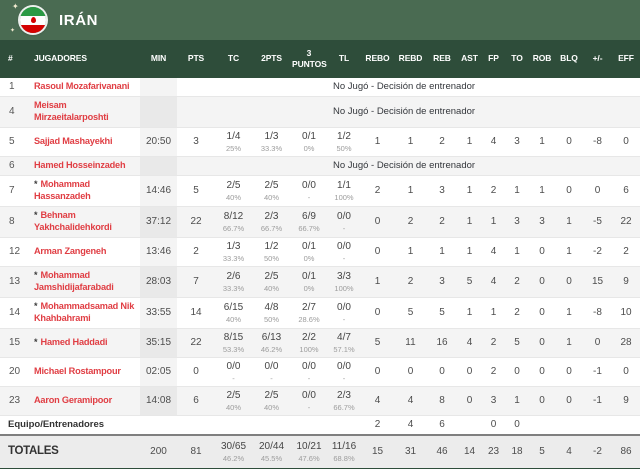 Image resolution: width=640 pixels, height=469 pixels. I want to click on player-name-cell: * Behnam Yakhchalidehkordi, so click(83, 222).